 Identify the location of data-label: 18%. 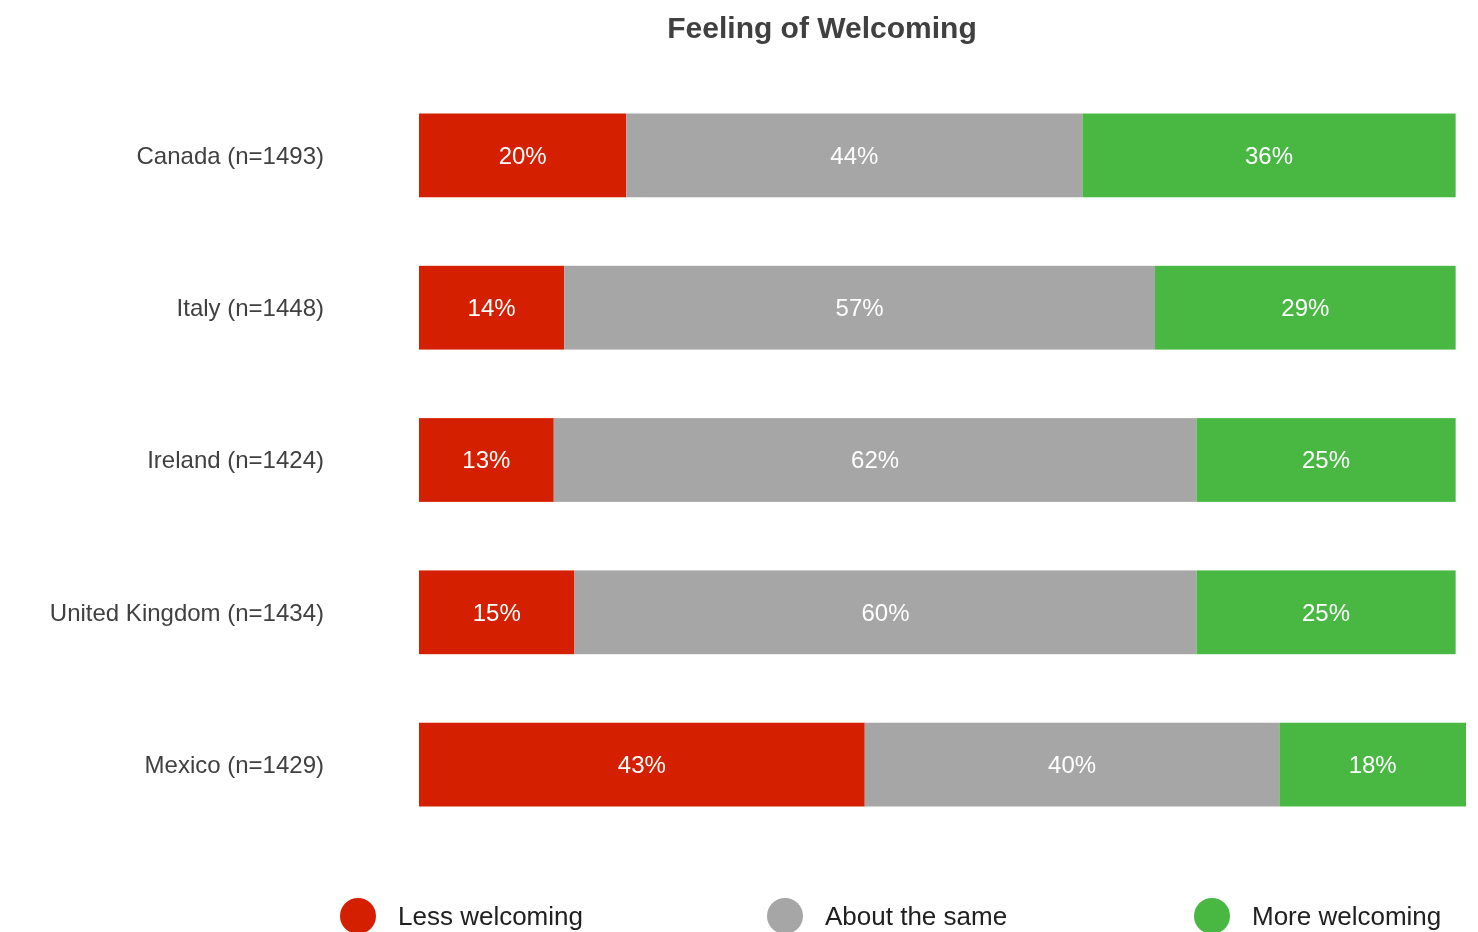
(1372, 765).